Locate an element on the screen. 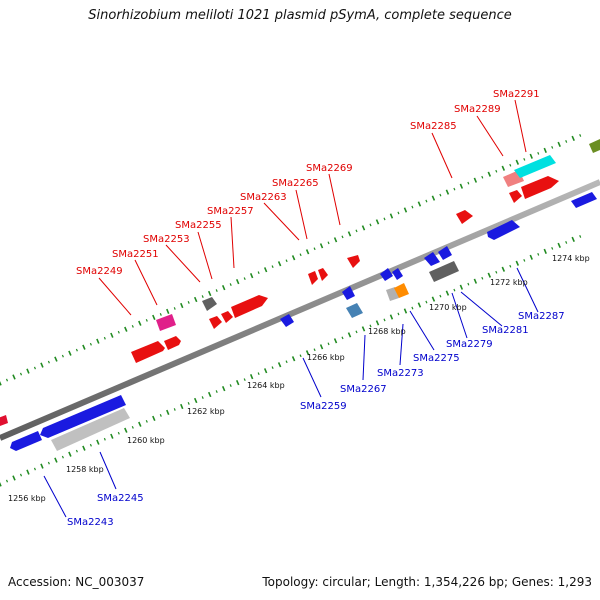  gene-label-bottom: SMa2243 is located at coordinates (90, 522).